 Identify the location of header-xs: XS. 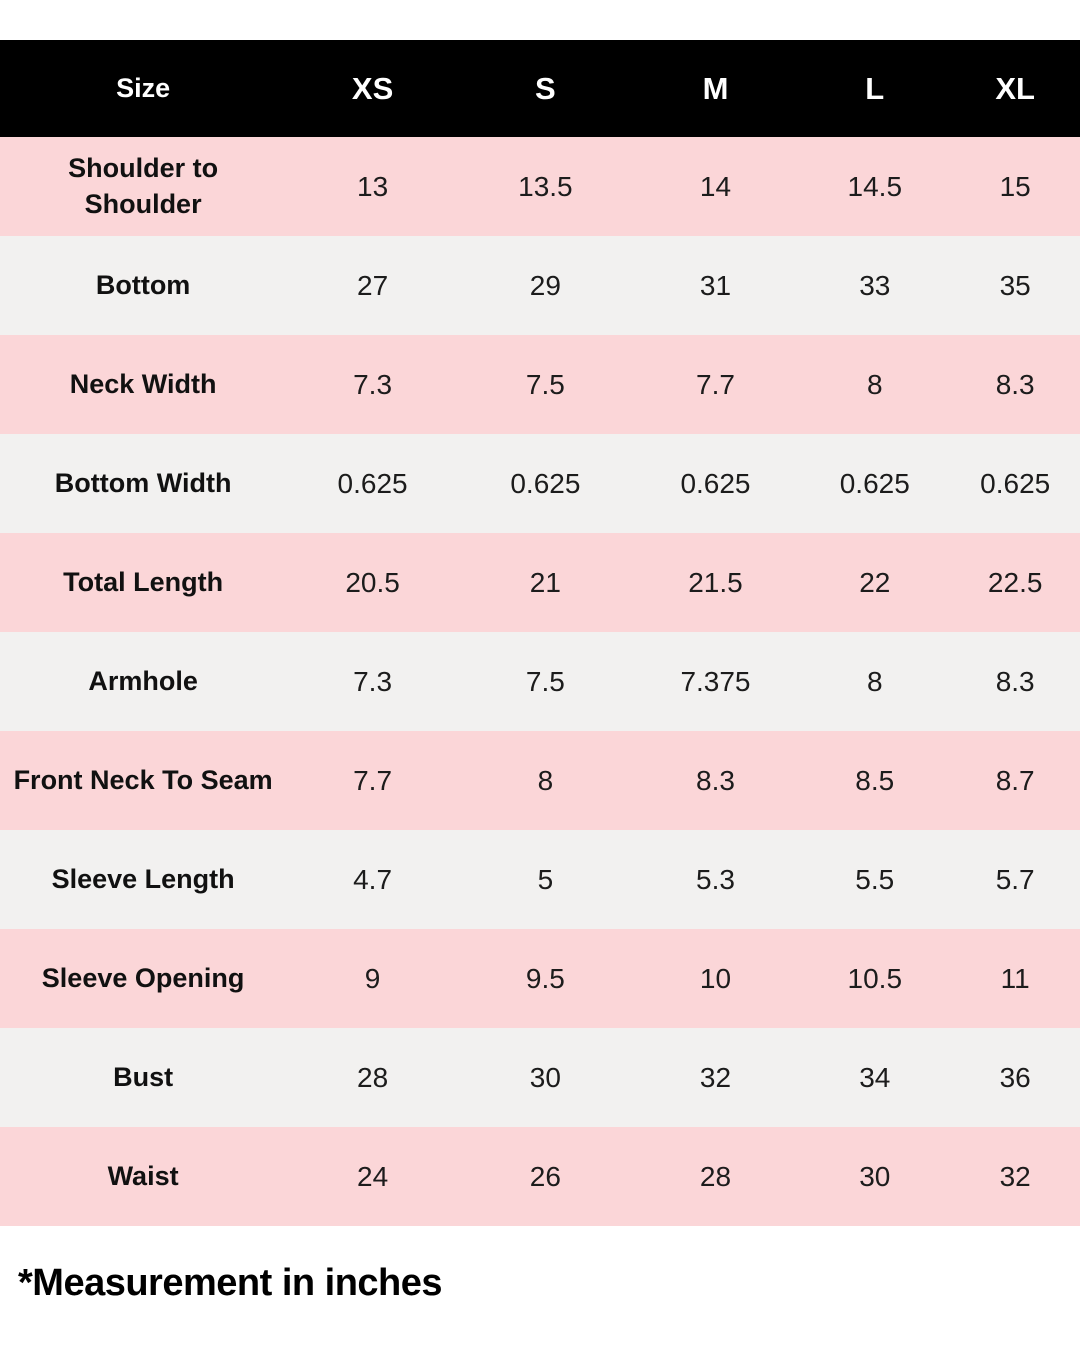
(372, 88).